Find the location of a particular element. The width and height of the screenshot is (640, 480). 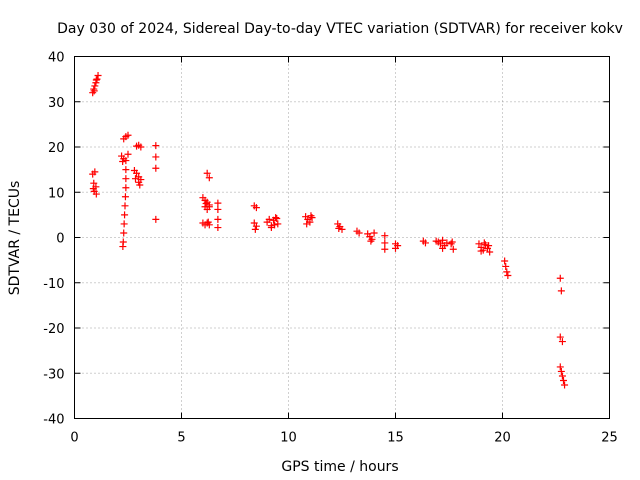

x-axis-label: GPS time / hours is located at coordinates (339, 467).